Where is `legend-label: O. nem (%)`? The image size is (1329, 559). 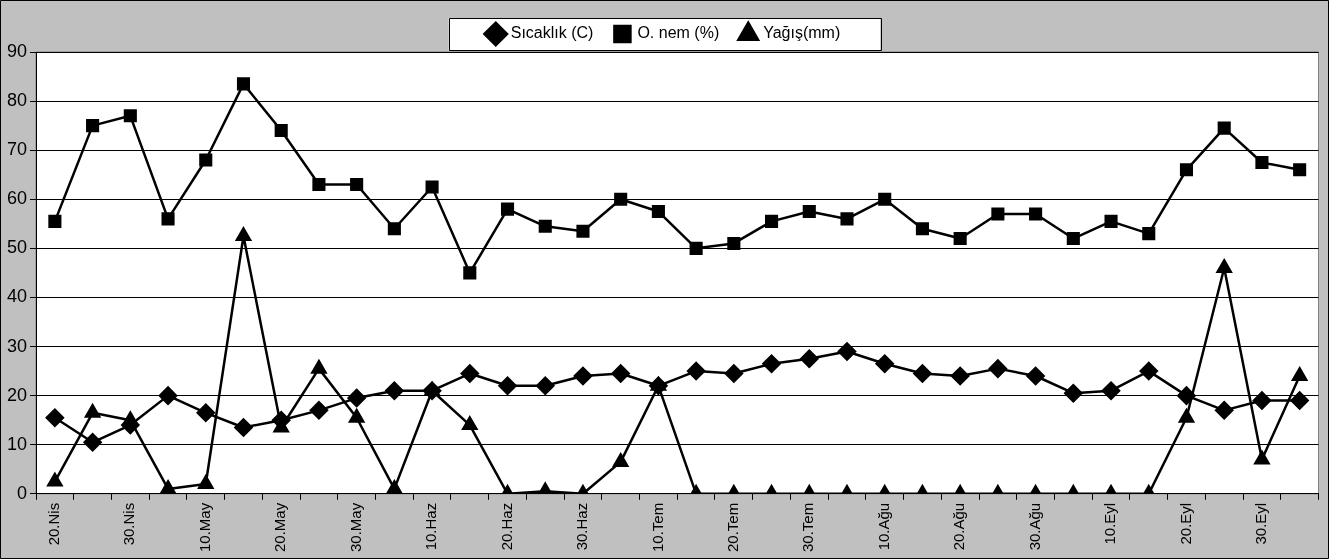 legend-label: O. nem (%) is located at coordinates (678, 33).